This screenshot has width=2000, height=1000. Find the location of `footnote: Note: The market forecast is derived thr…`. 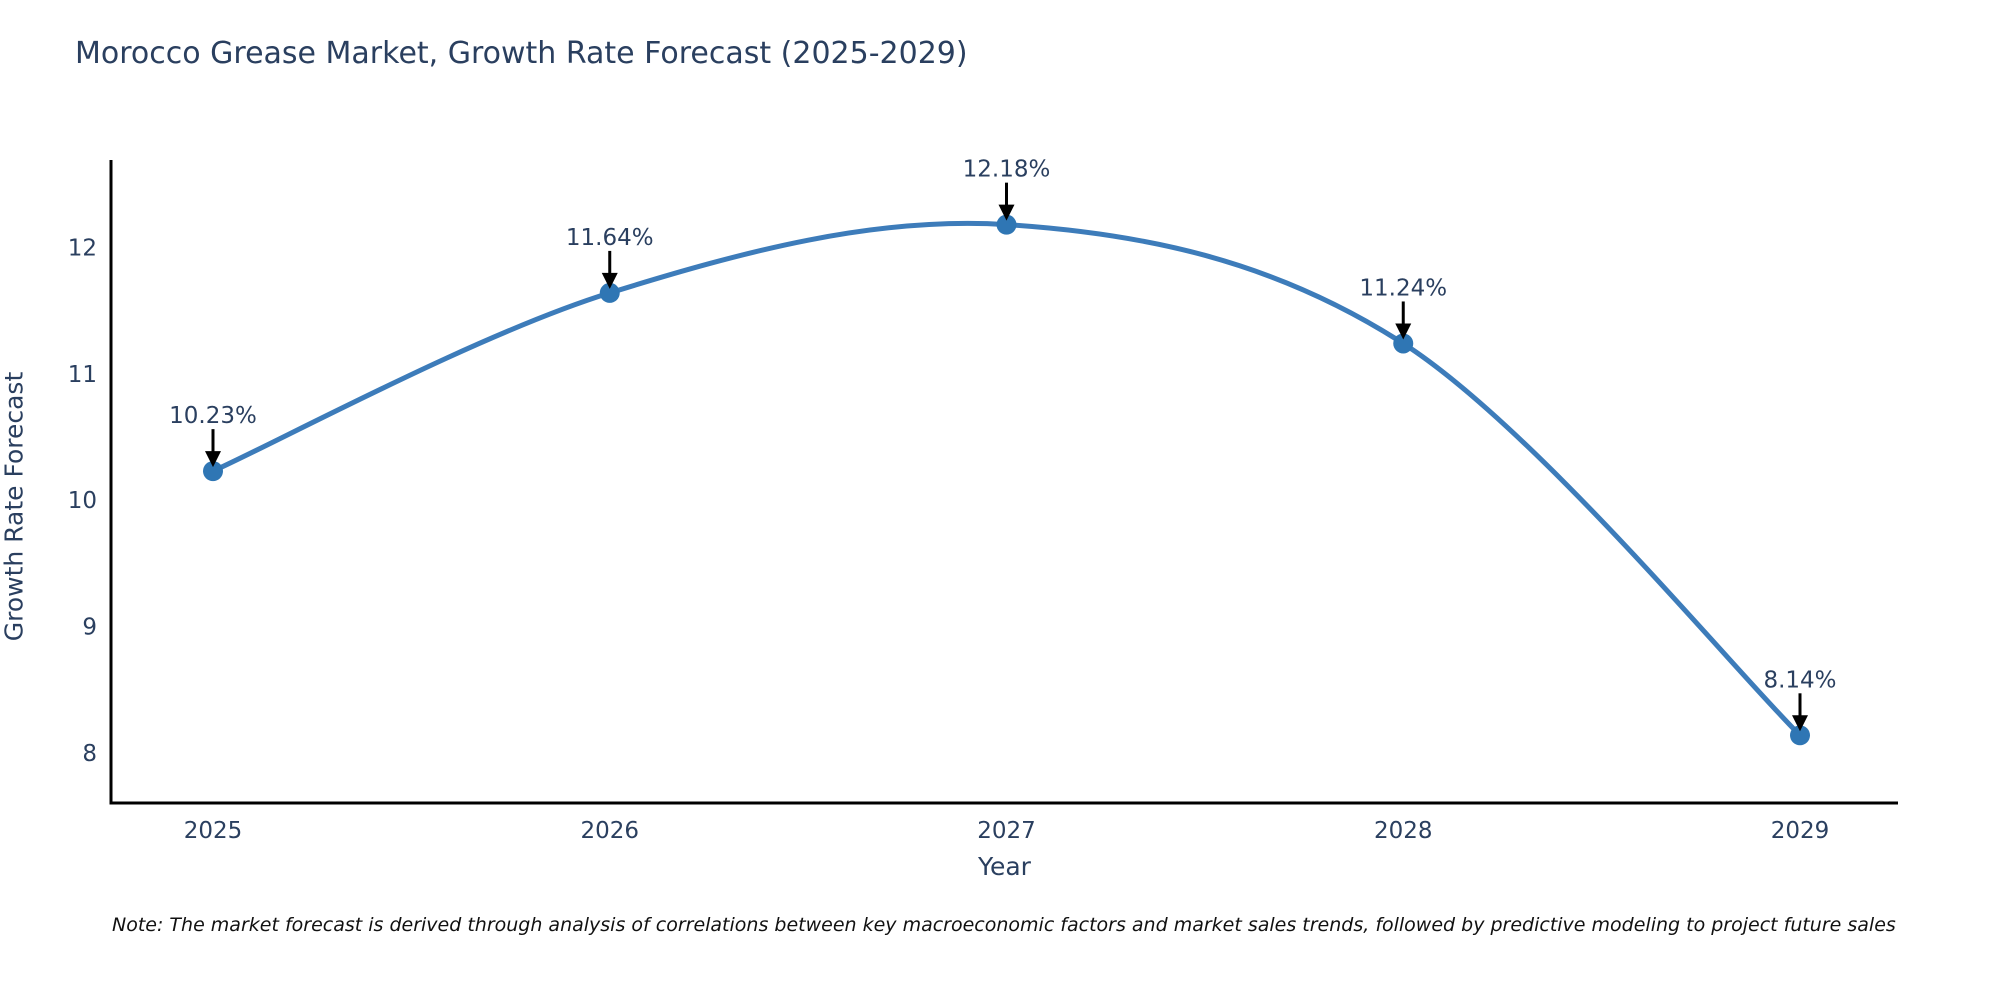

footnote: Note: The market forecast is derived thr… is located at coordinates (1004, 925).